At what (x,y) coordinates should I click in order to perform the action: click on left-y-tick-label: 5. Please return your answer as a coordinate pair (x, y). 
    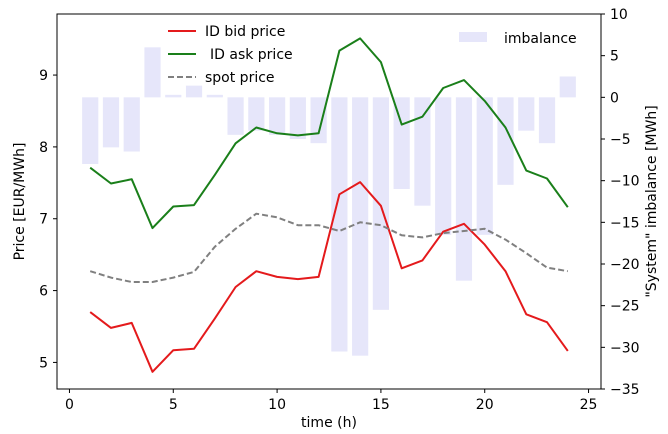
    Looking at the image, I should click on (43, 363).